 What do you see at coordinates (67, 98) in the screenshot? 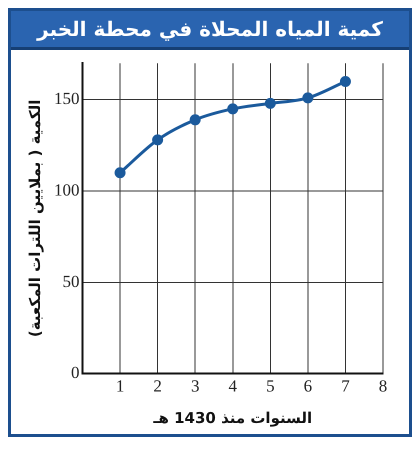
I see `y-tick-label: 150` at bounding box center [67, 98].